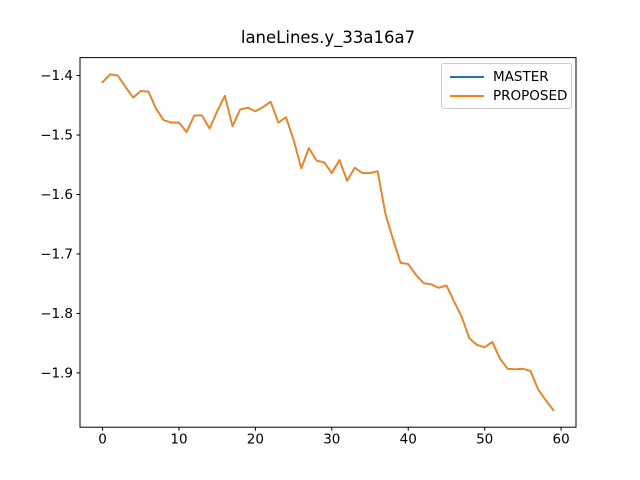  What do you see at coordinates (56, 254) in the screenshot?
I see `y-tick-label: −1.7` at bounding box center [56, 254].